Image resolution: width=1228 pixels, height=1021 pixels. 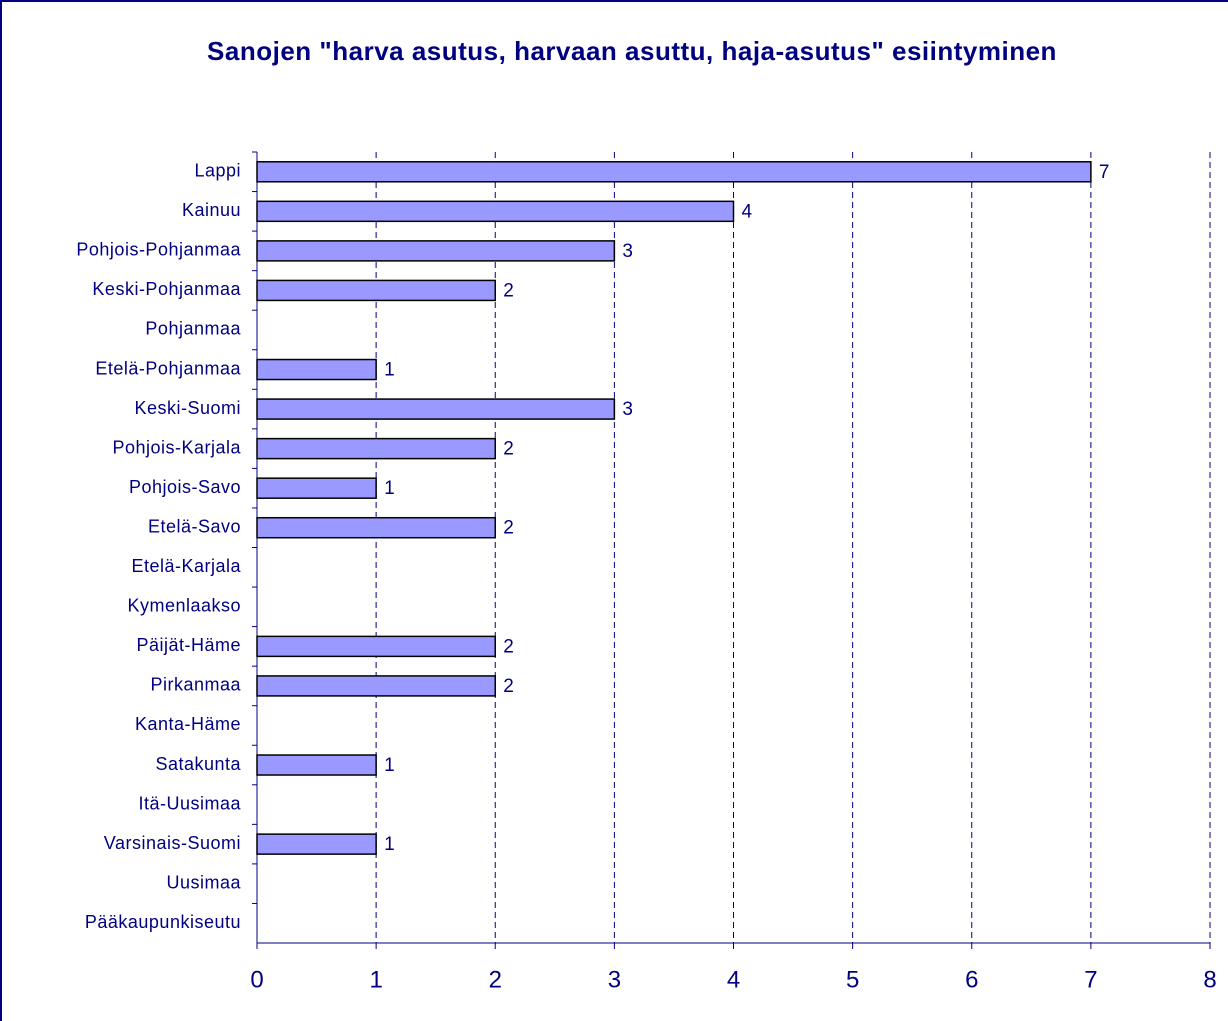 What do you see at coordinates (186, 566) in the screenshot?
I see `y-tick-label: Etelä-Karjala` at bounding box center [186, 566].